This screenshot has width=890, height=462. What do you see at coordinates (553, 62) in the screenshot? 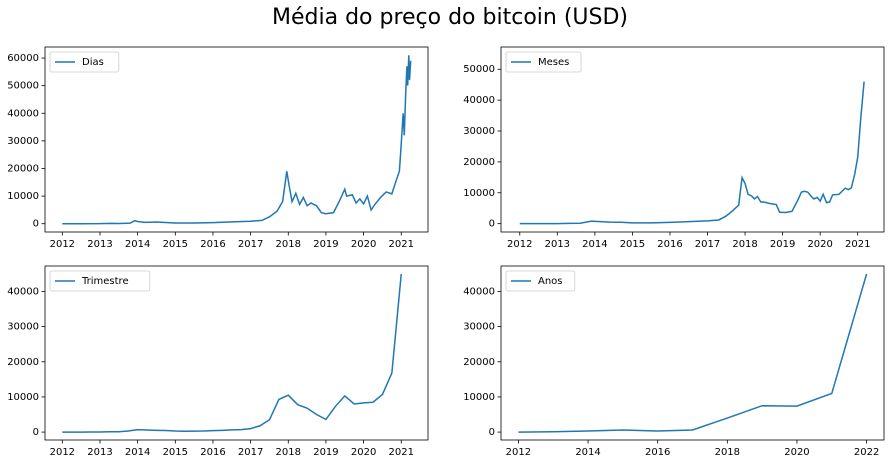
I see `legend-label: Meses` at bounding box center [553, 62].